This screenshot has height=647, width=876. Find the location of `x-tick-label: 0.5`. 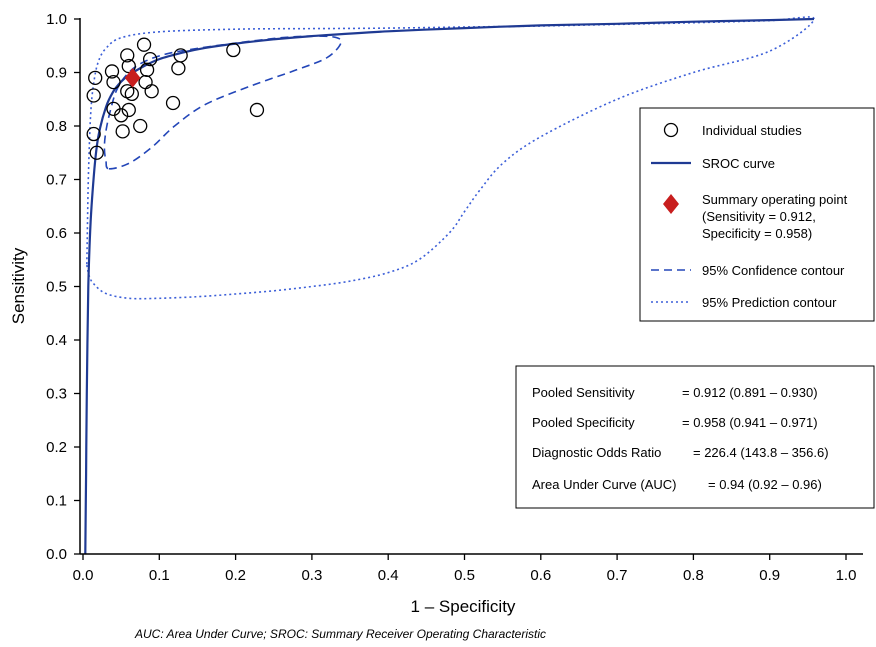

x-tick-label: 0.5 is located at coordinates (464, 575).